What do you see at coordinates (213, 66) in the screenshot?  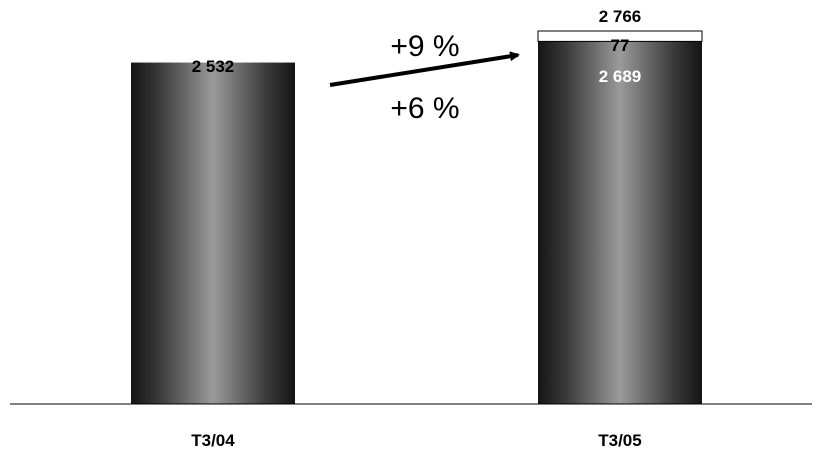 I see `total-label-t3-04: 2 532` at bounding box center [213, 66].